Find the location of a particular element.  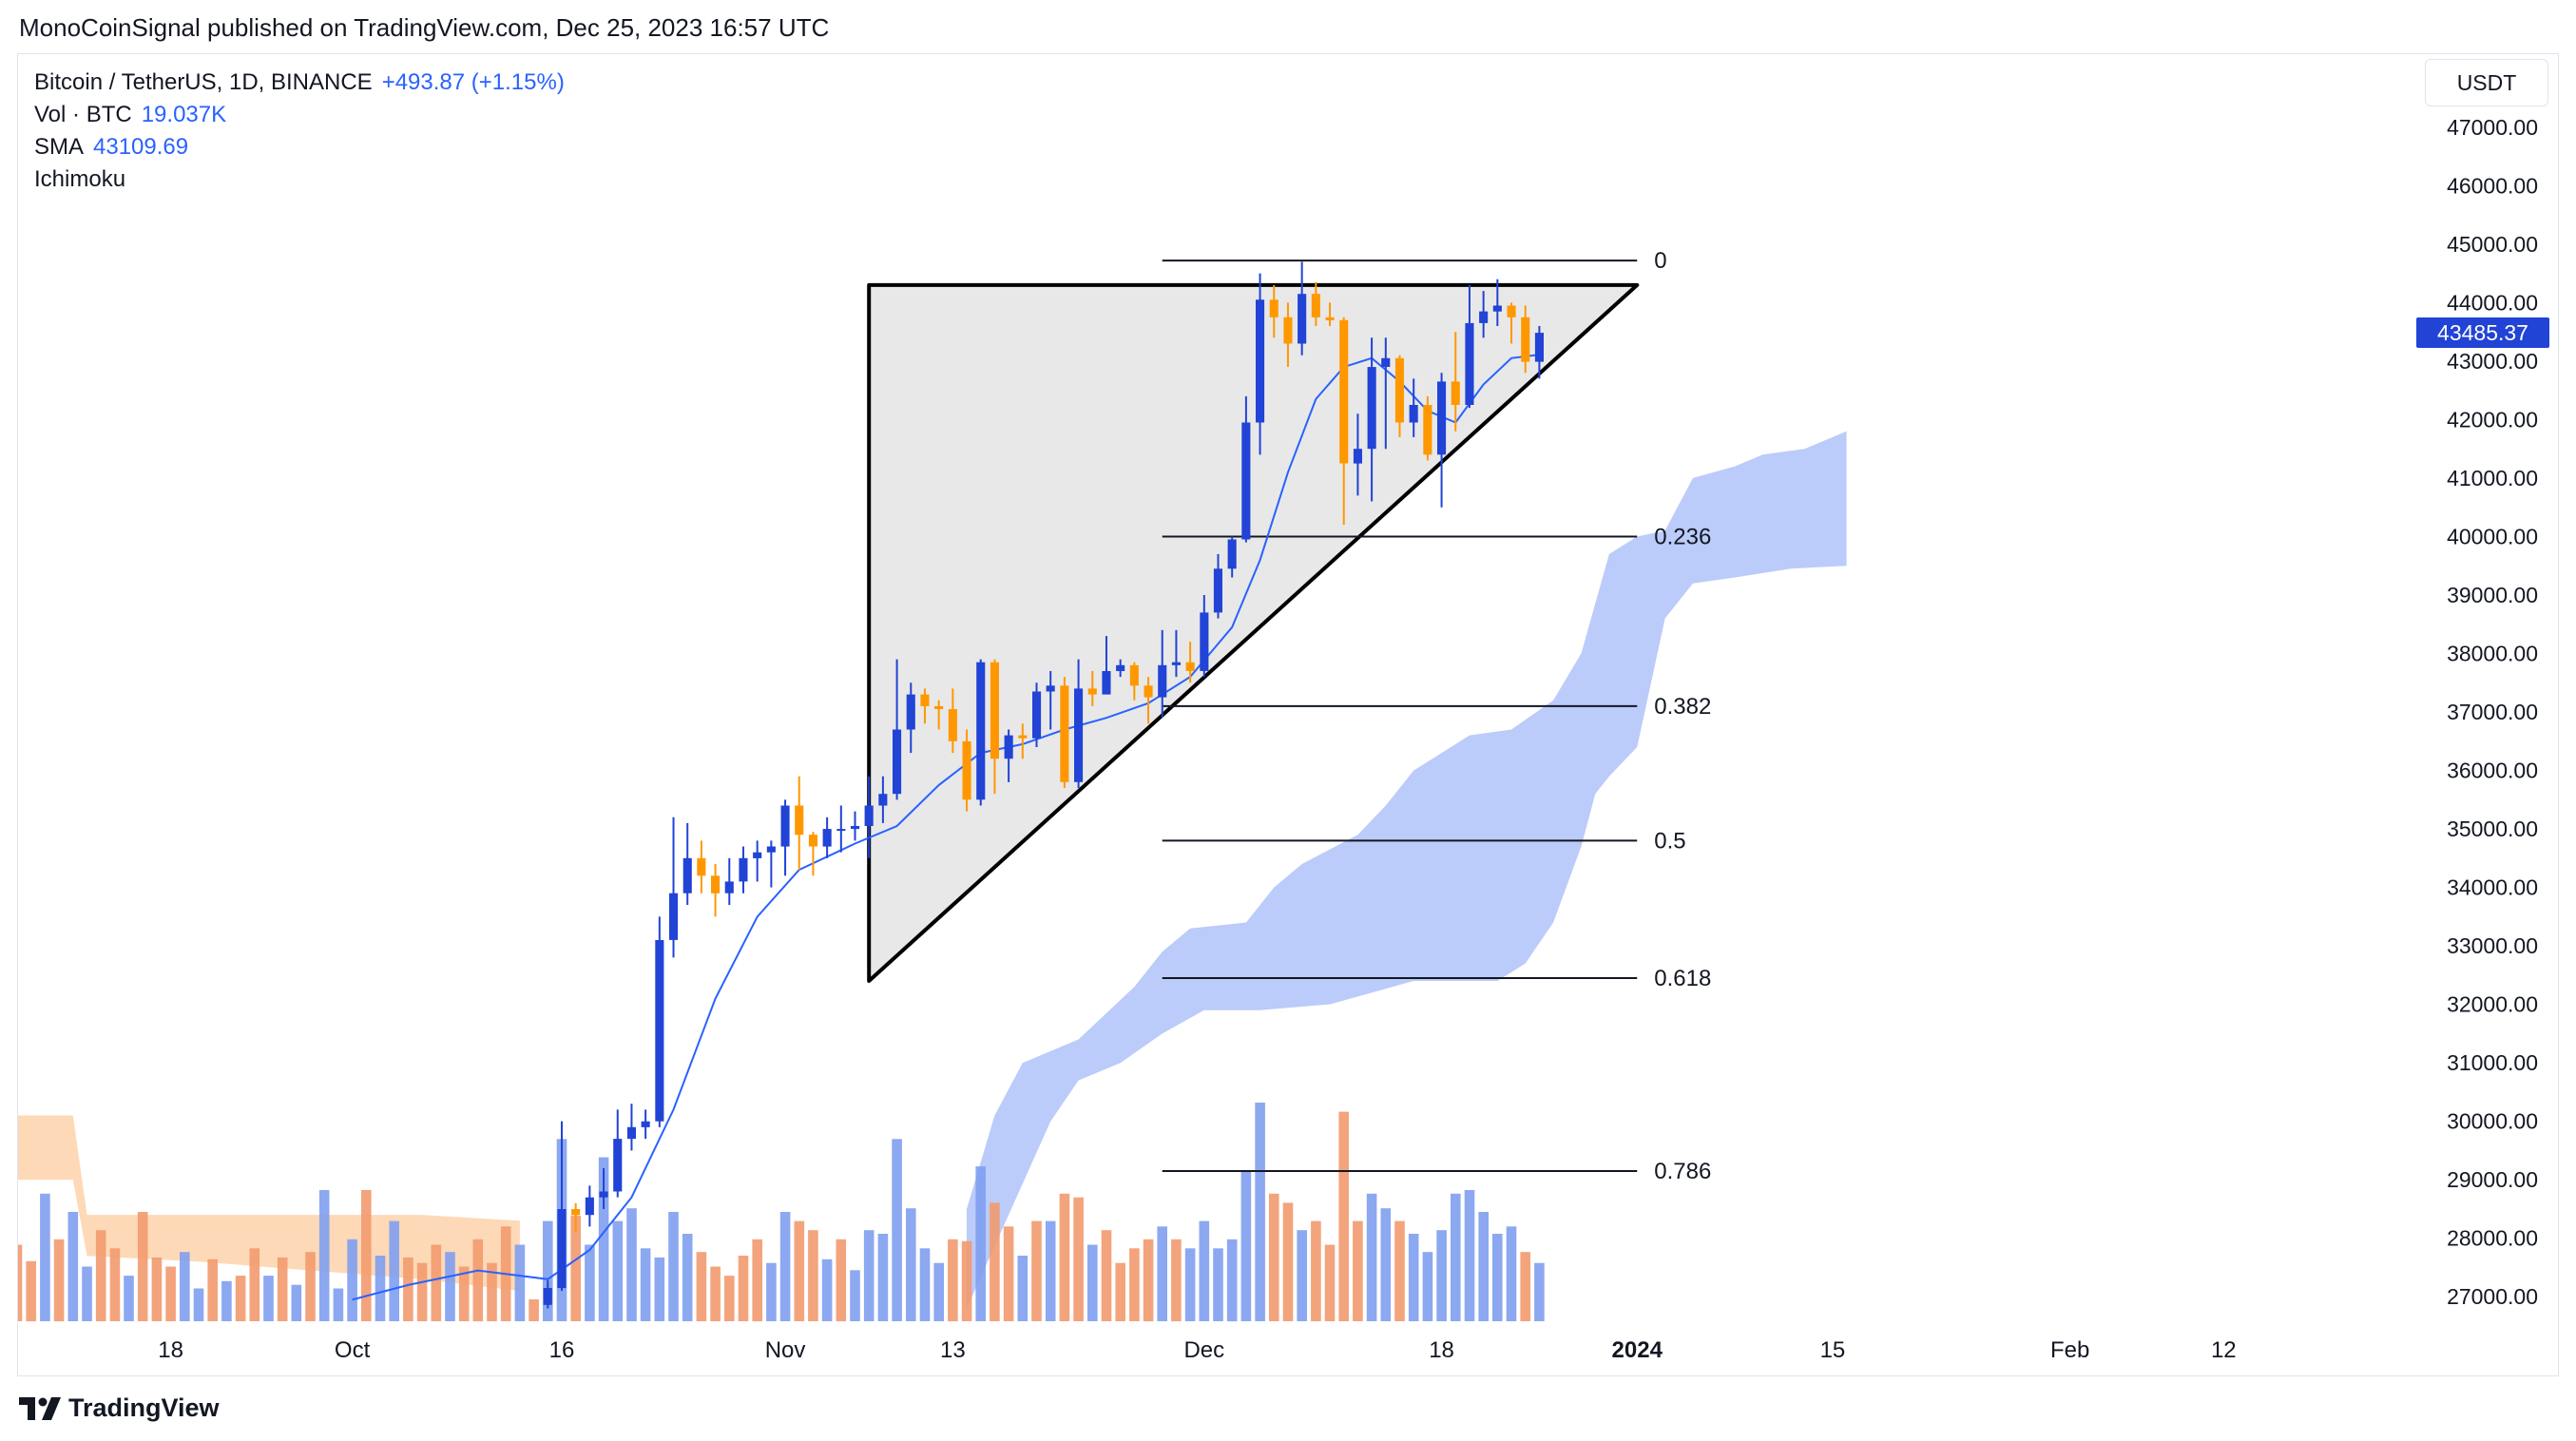

tradingview-logo: TradingView is located at coordinates (120, 1408).